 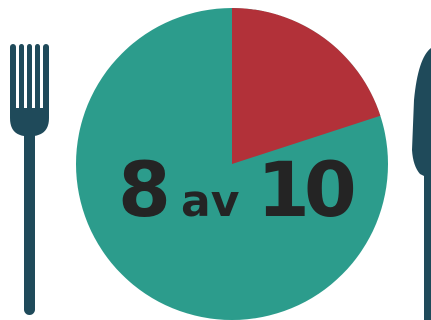 What do you see at coordinates (210, 201) in the screenshot?
I see `fraction-word: av` at bounding box center [210, 201].